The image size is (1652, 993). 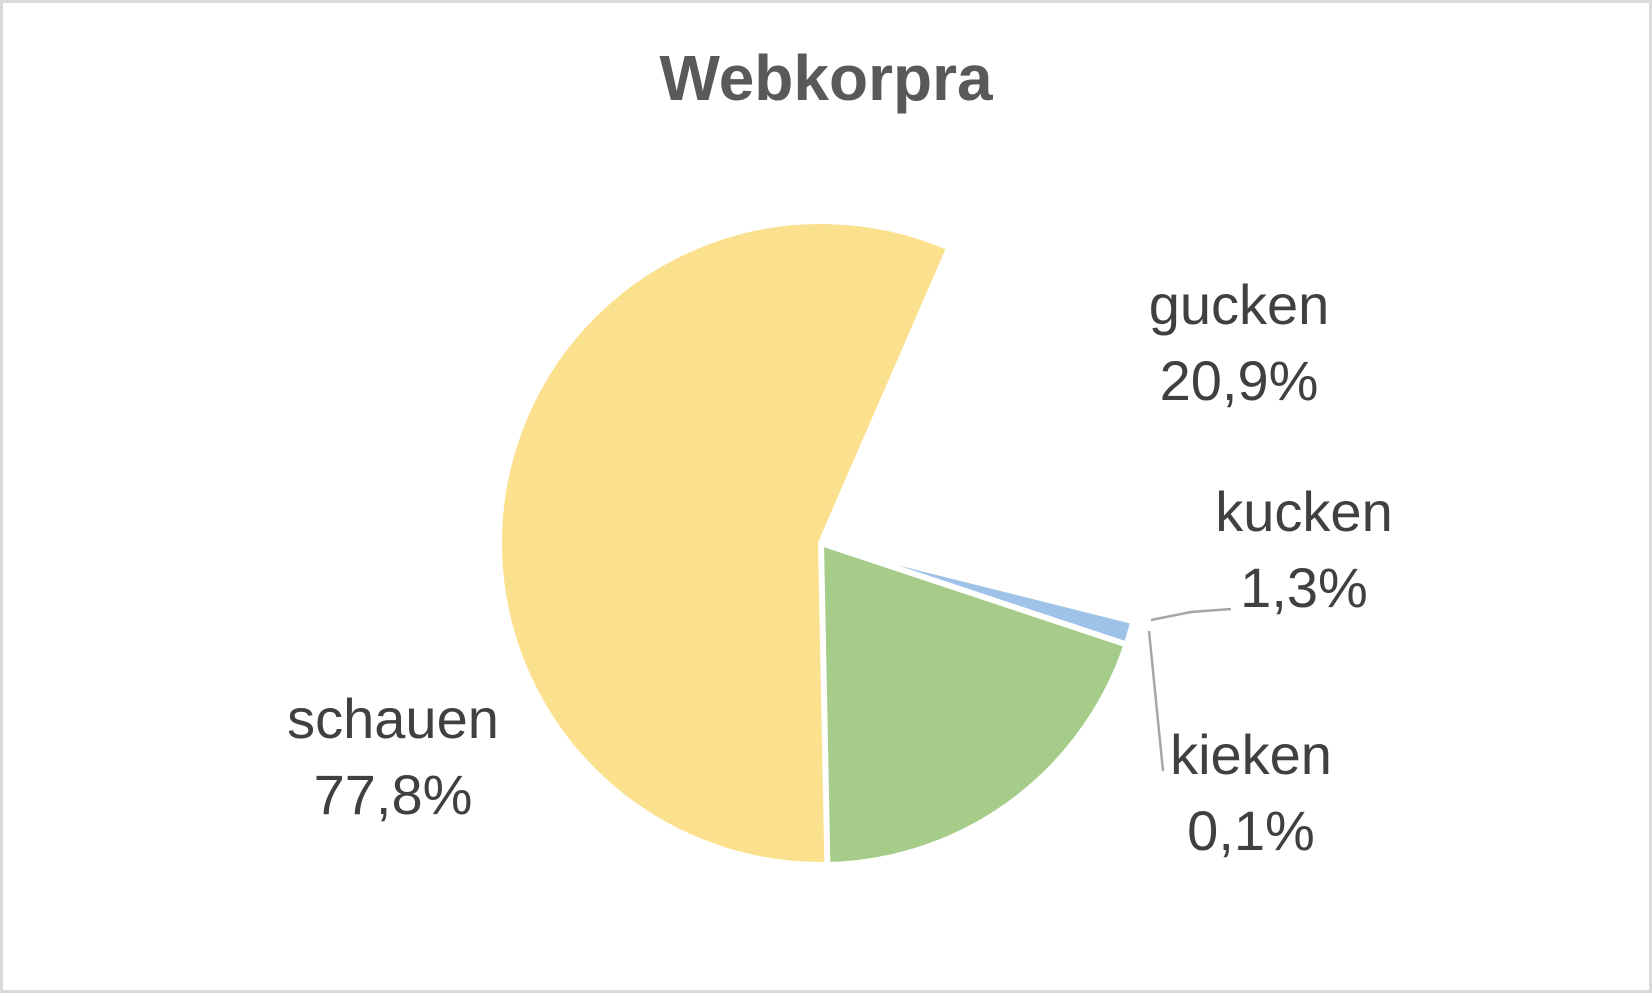 What do you see at coordinates (393, 718) in the screenshot?
I see `data-label-category: schauen` at bounding box center [393, 718].